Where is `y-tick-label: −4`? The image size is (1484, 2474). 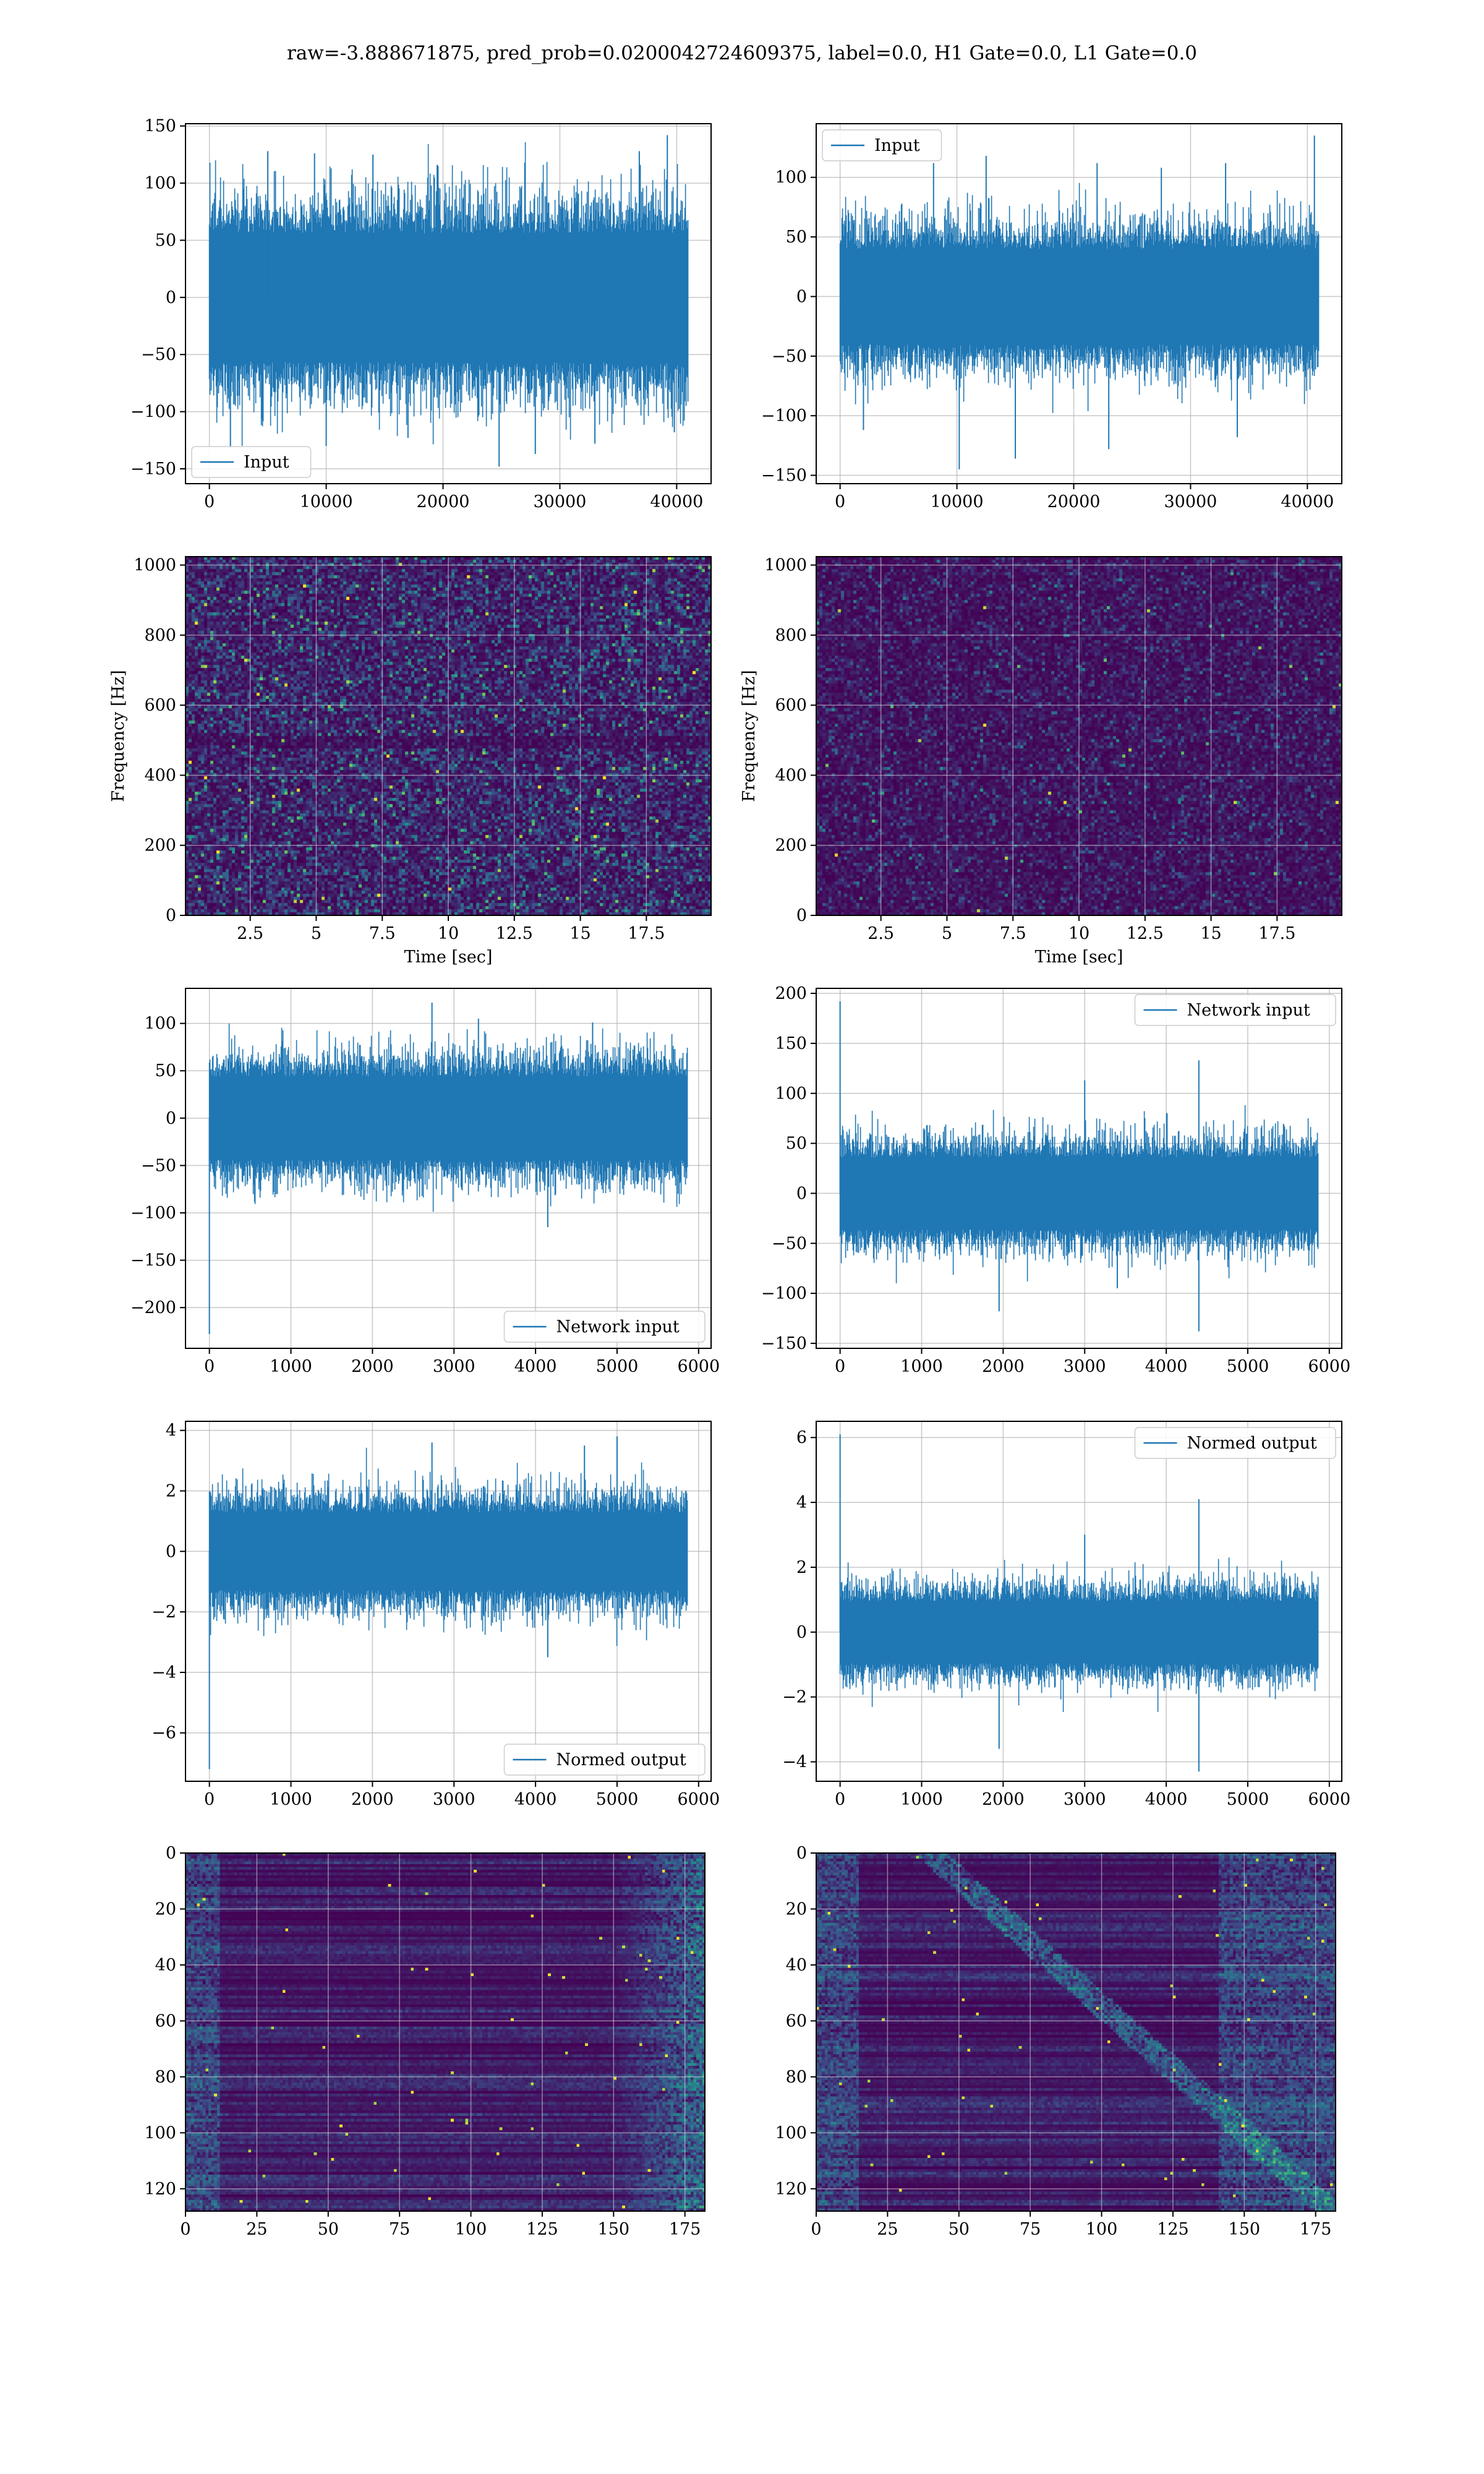 y-tick-label: −4 is located at coordinates (794, 1762).